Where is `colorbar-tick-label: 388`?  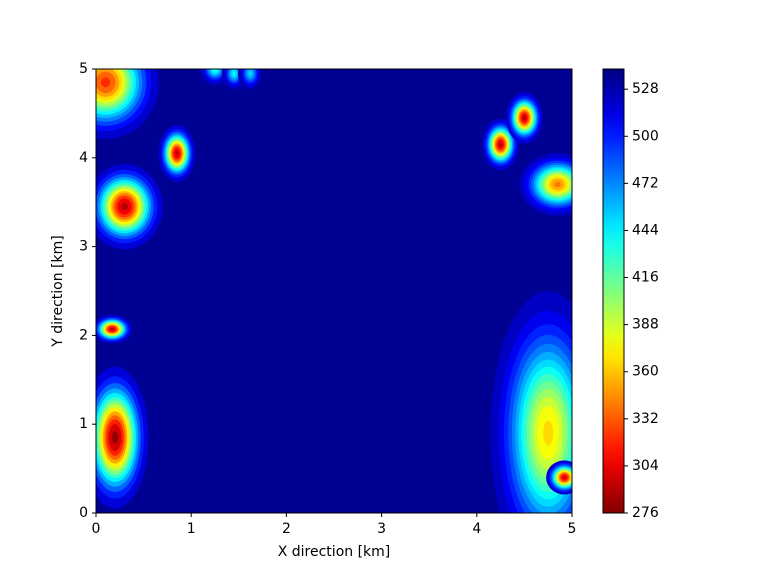
colorbar-tick-label: 388 is located at coordinates (645, 325).